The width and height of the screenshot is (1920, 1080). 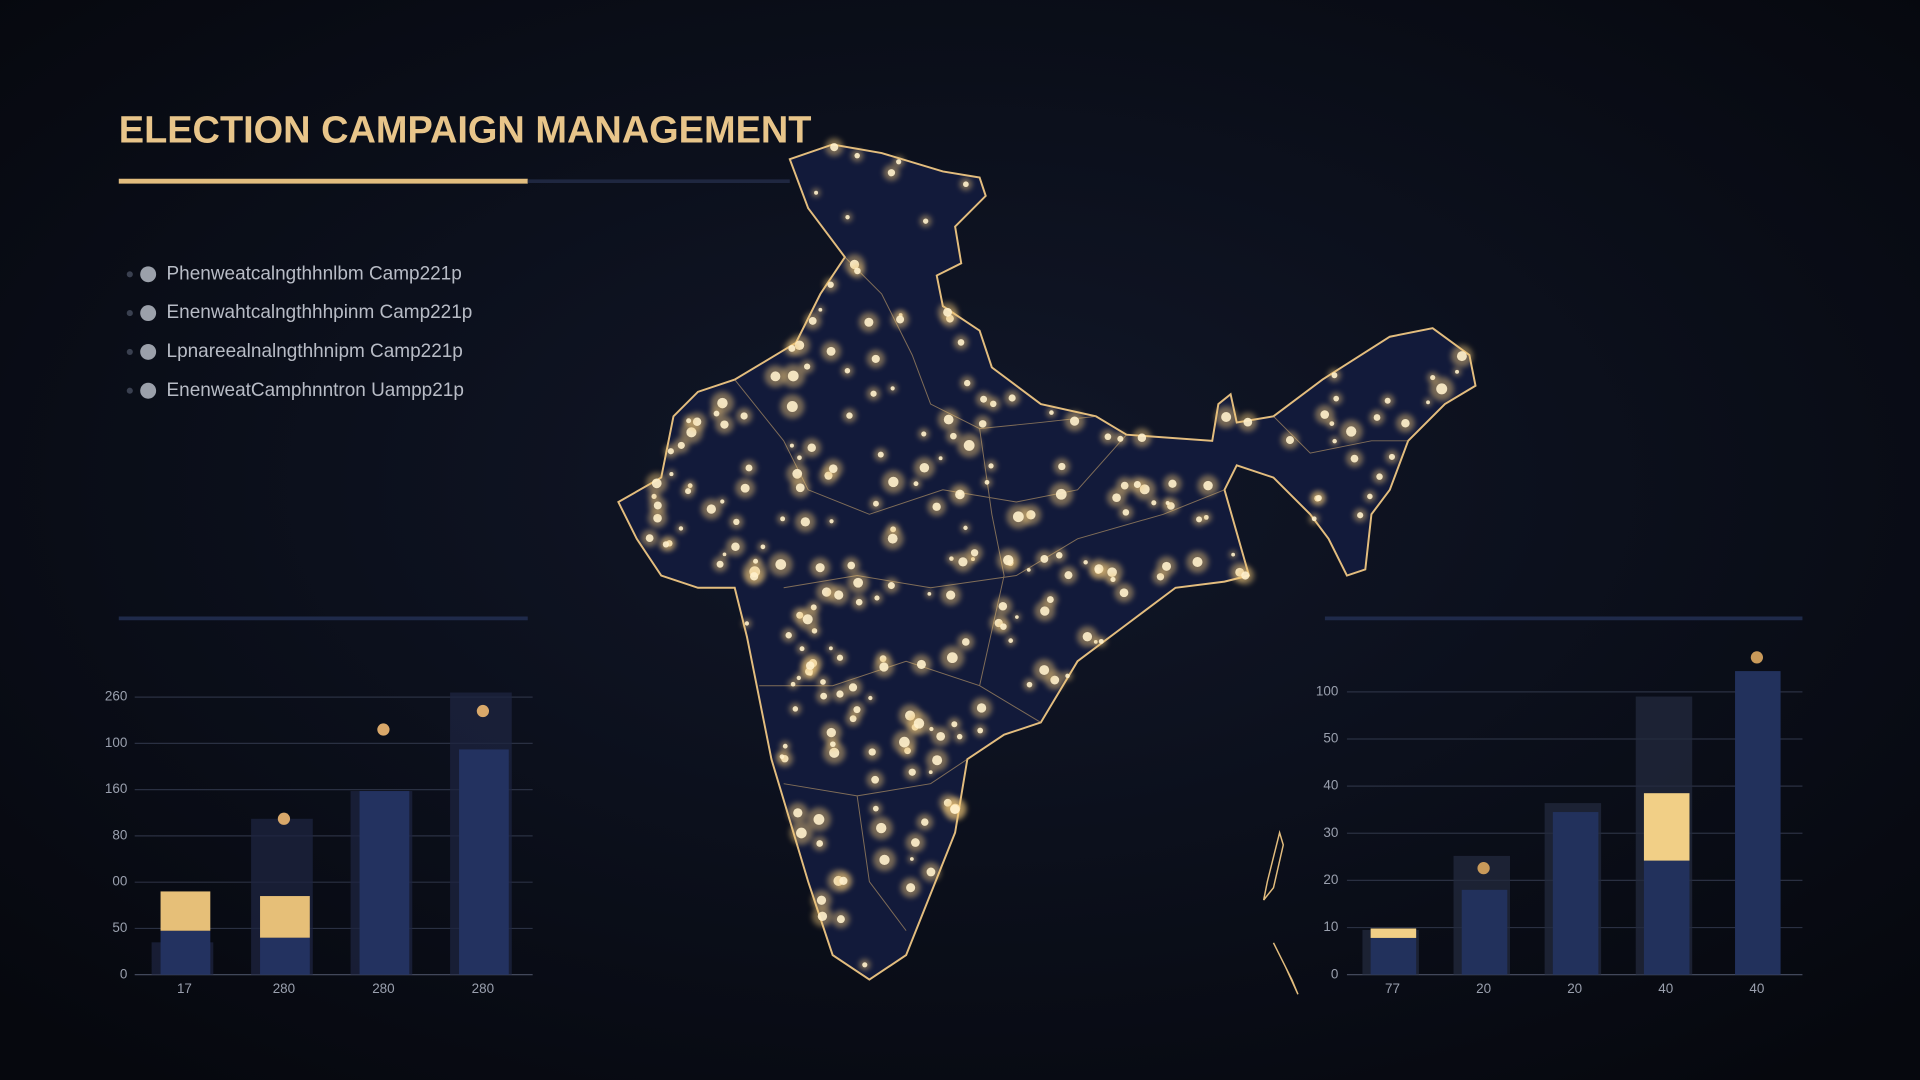 I want to click on y-tick-label: 40, so click(x=1330, y=785).